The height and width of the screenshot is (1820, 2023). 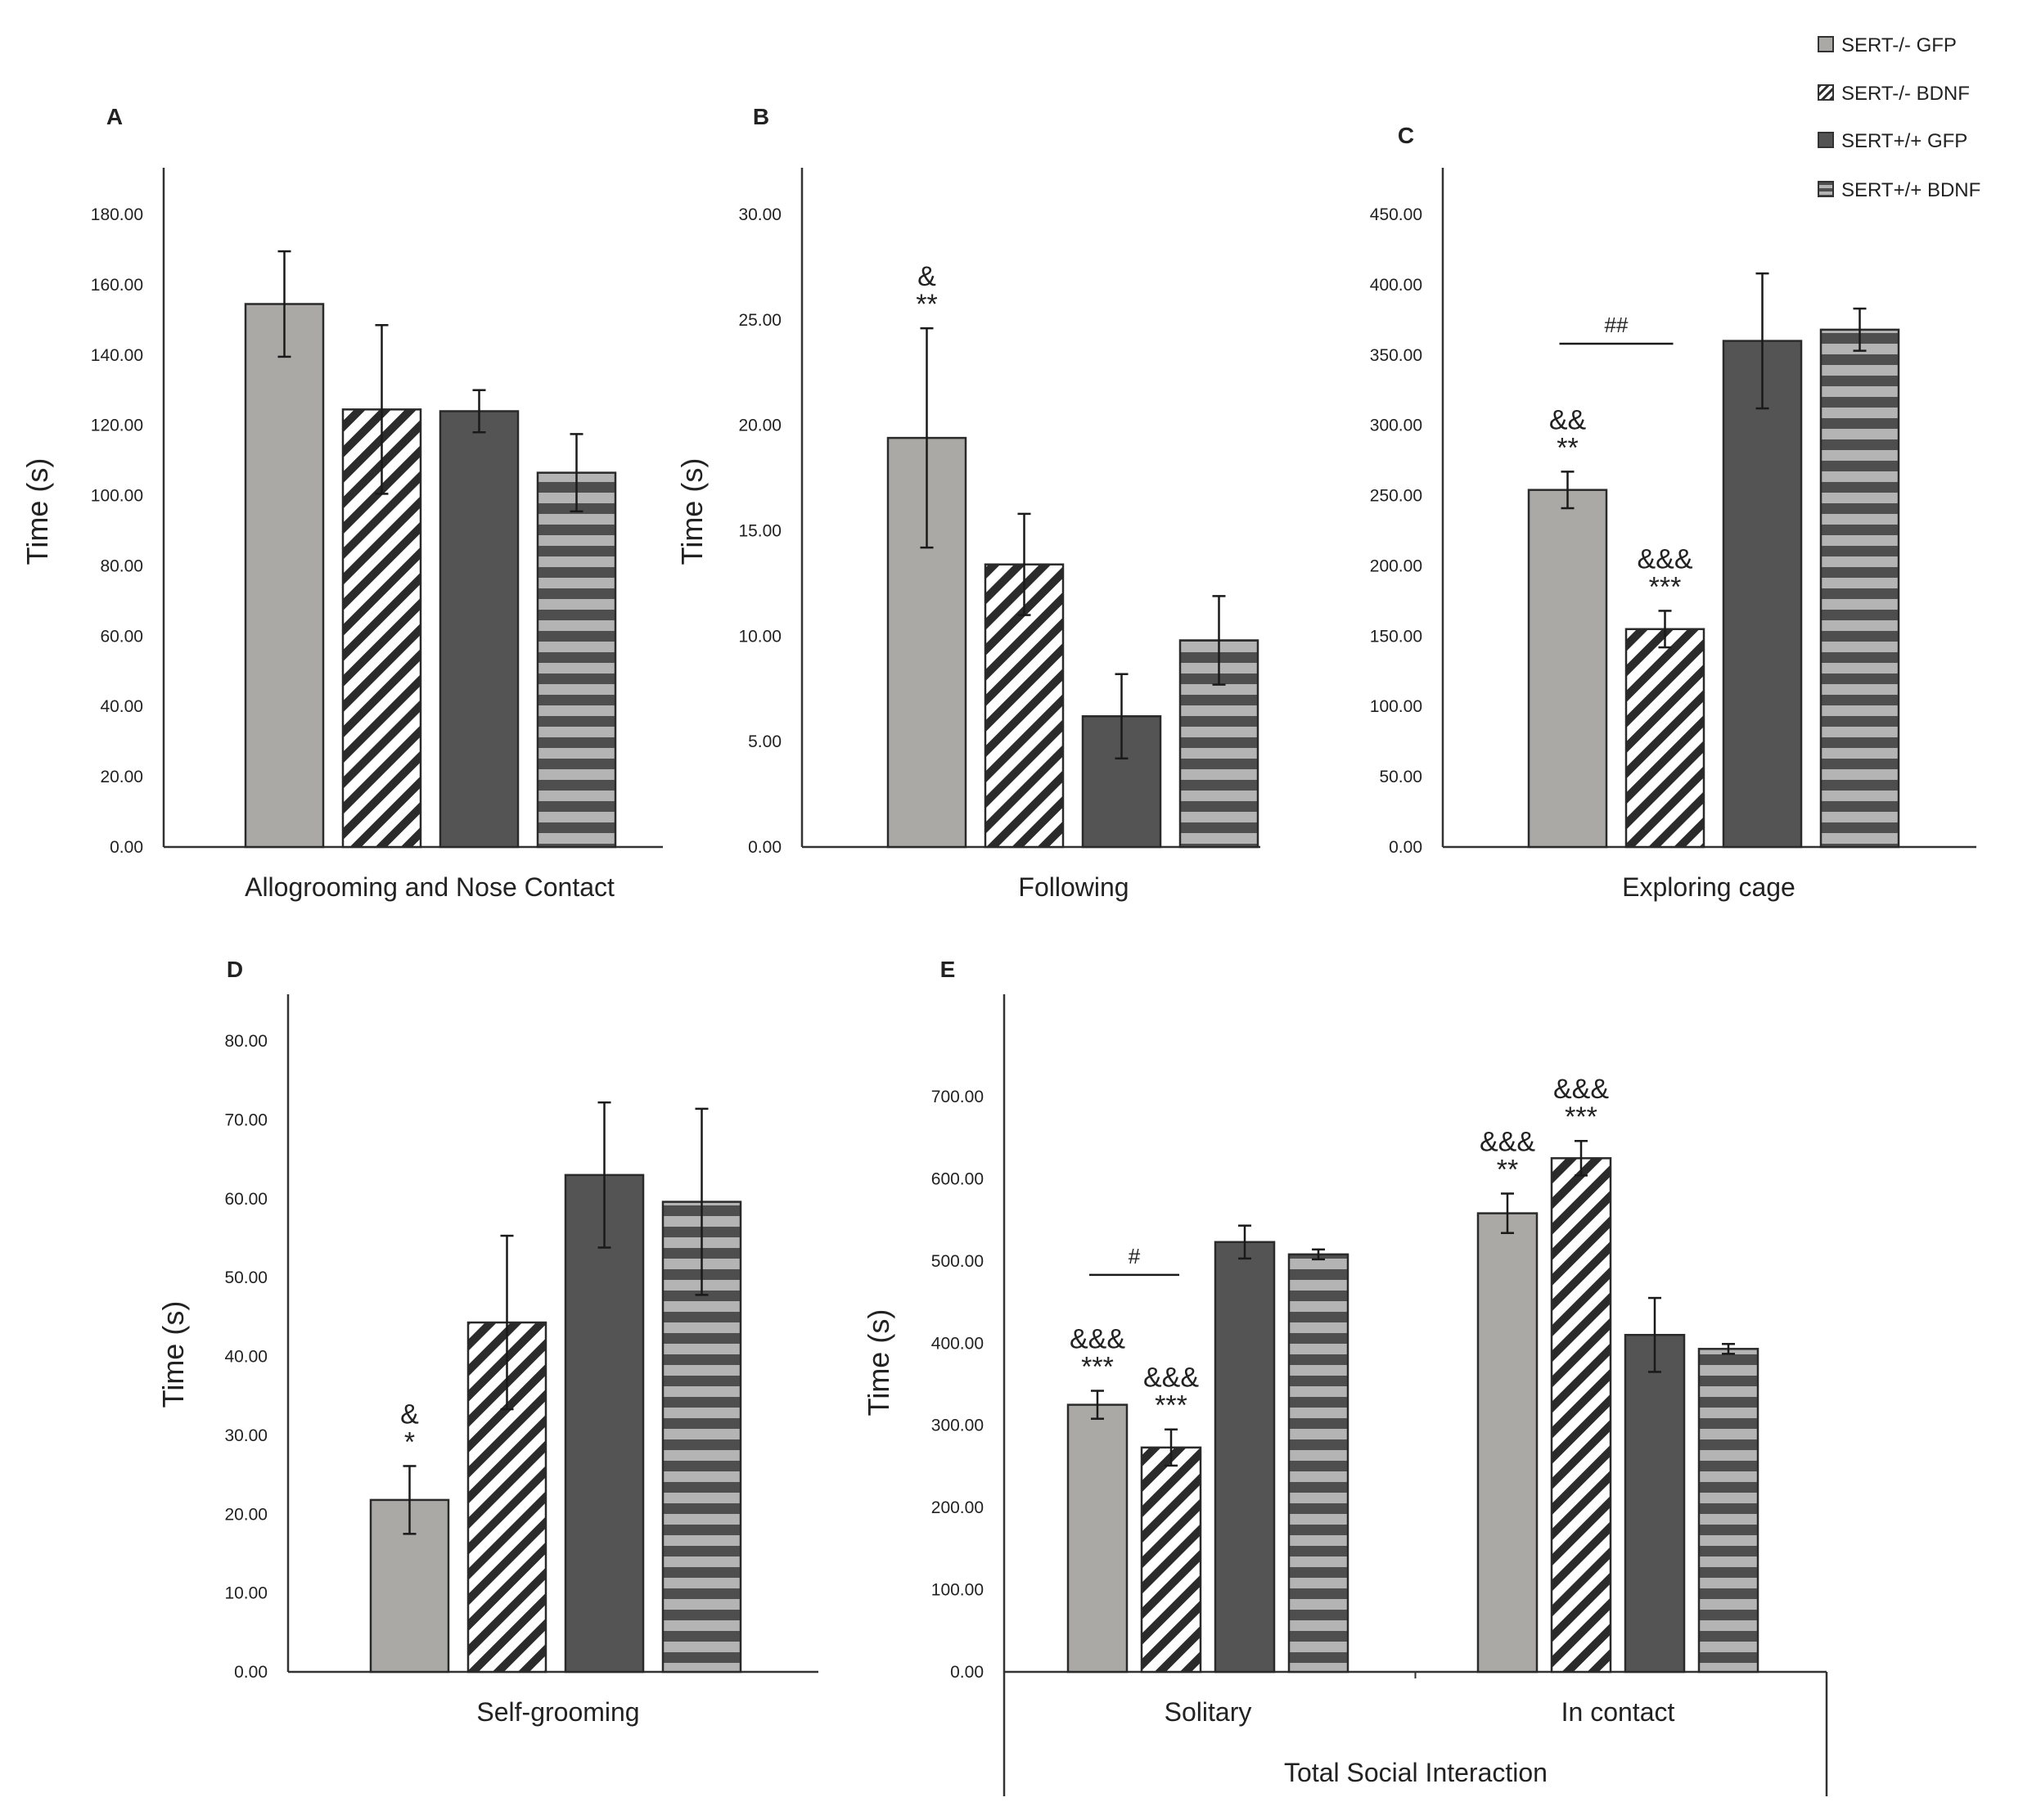 I want to click on y-tick-label: 200.00, so click(x=957, y=1508).